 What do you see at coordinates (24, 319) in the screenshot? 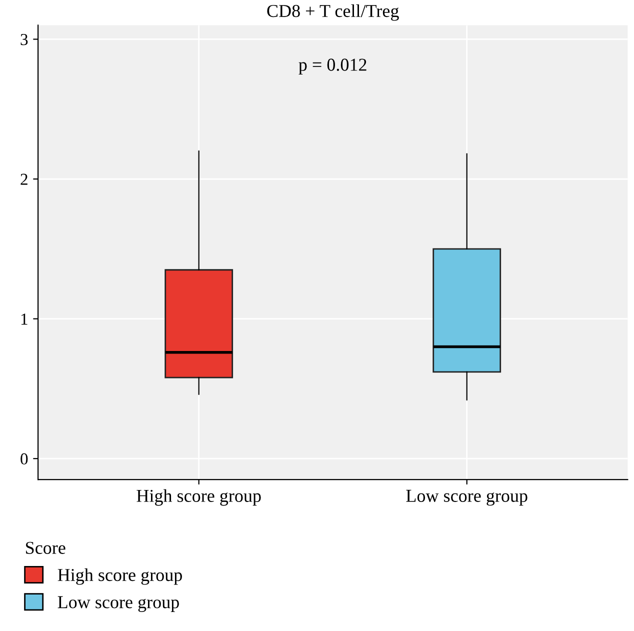
I see `y-tick-label: 1` at bounding box center [24, 319].